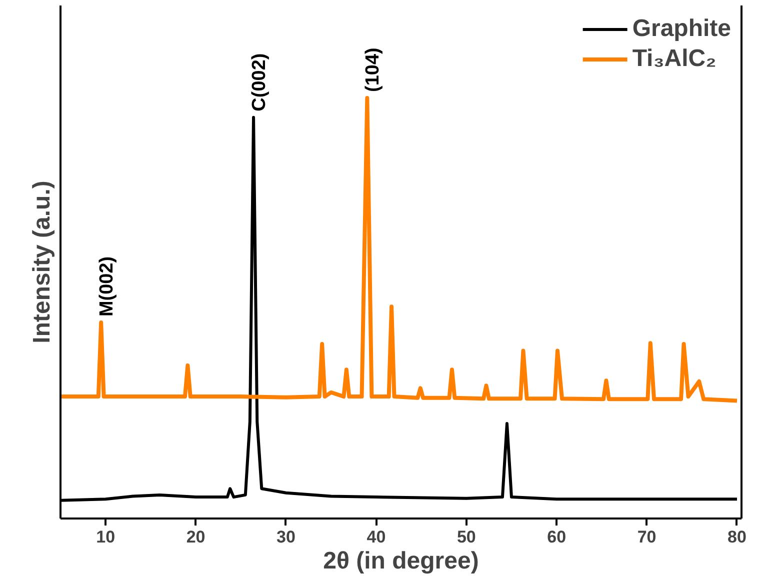  What do you see at coordinates (556, 537) in the screenshot?
I see `x-tick-label: 60` at bounding box center [556, 537].